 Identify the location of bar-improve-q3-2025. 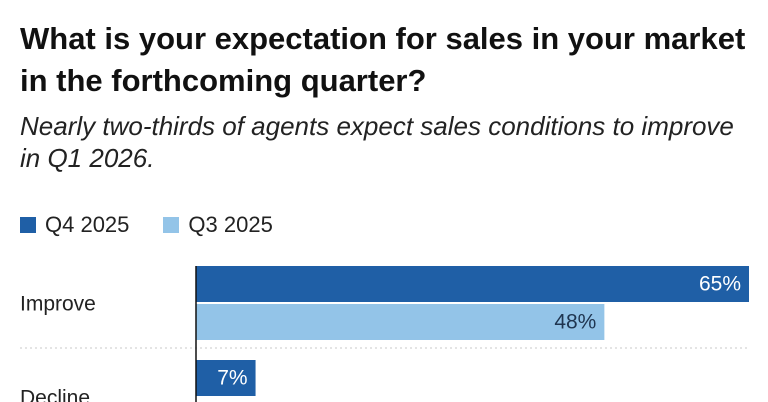
(400, 322).